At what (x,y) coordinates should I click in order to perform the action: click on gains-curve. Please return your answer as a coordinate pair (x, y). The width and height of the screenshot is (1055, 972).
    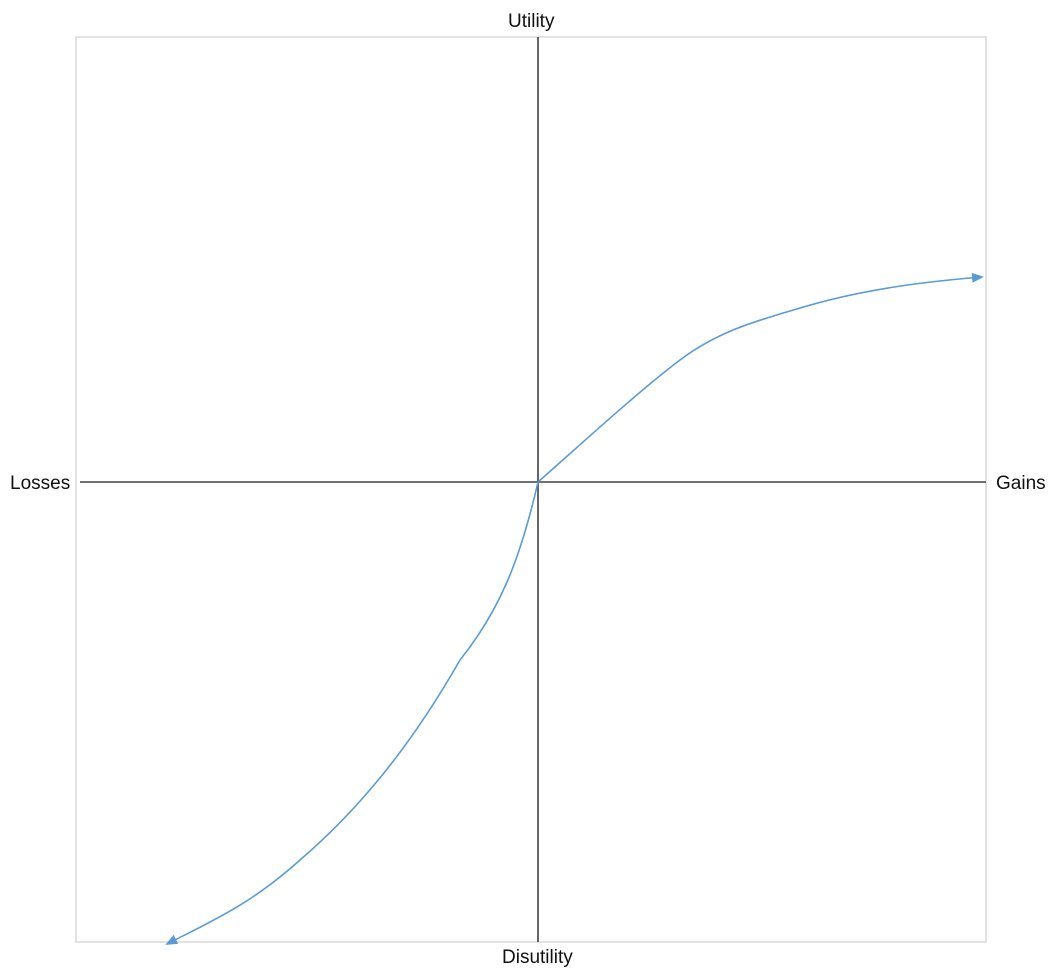
    Looking at the image, I should click on (760, 377).